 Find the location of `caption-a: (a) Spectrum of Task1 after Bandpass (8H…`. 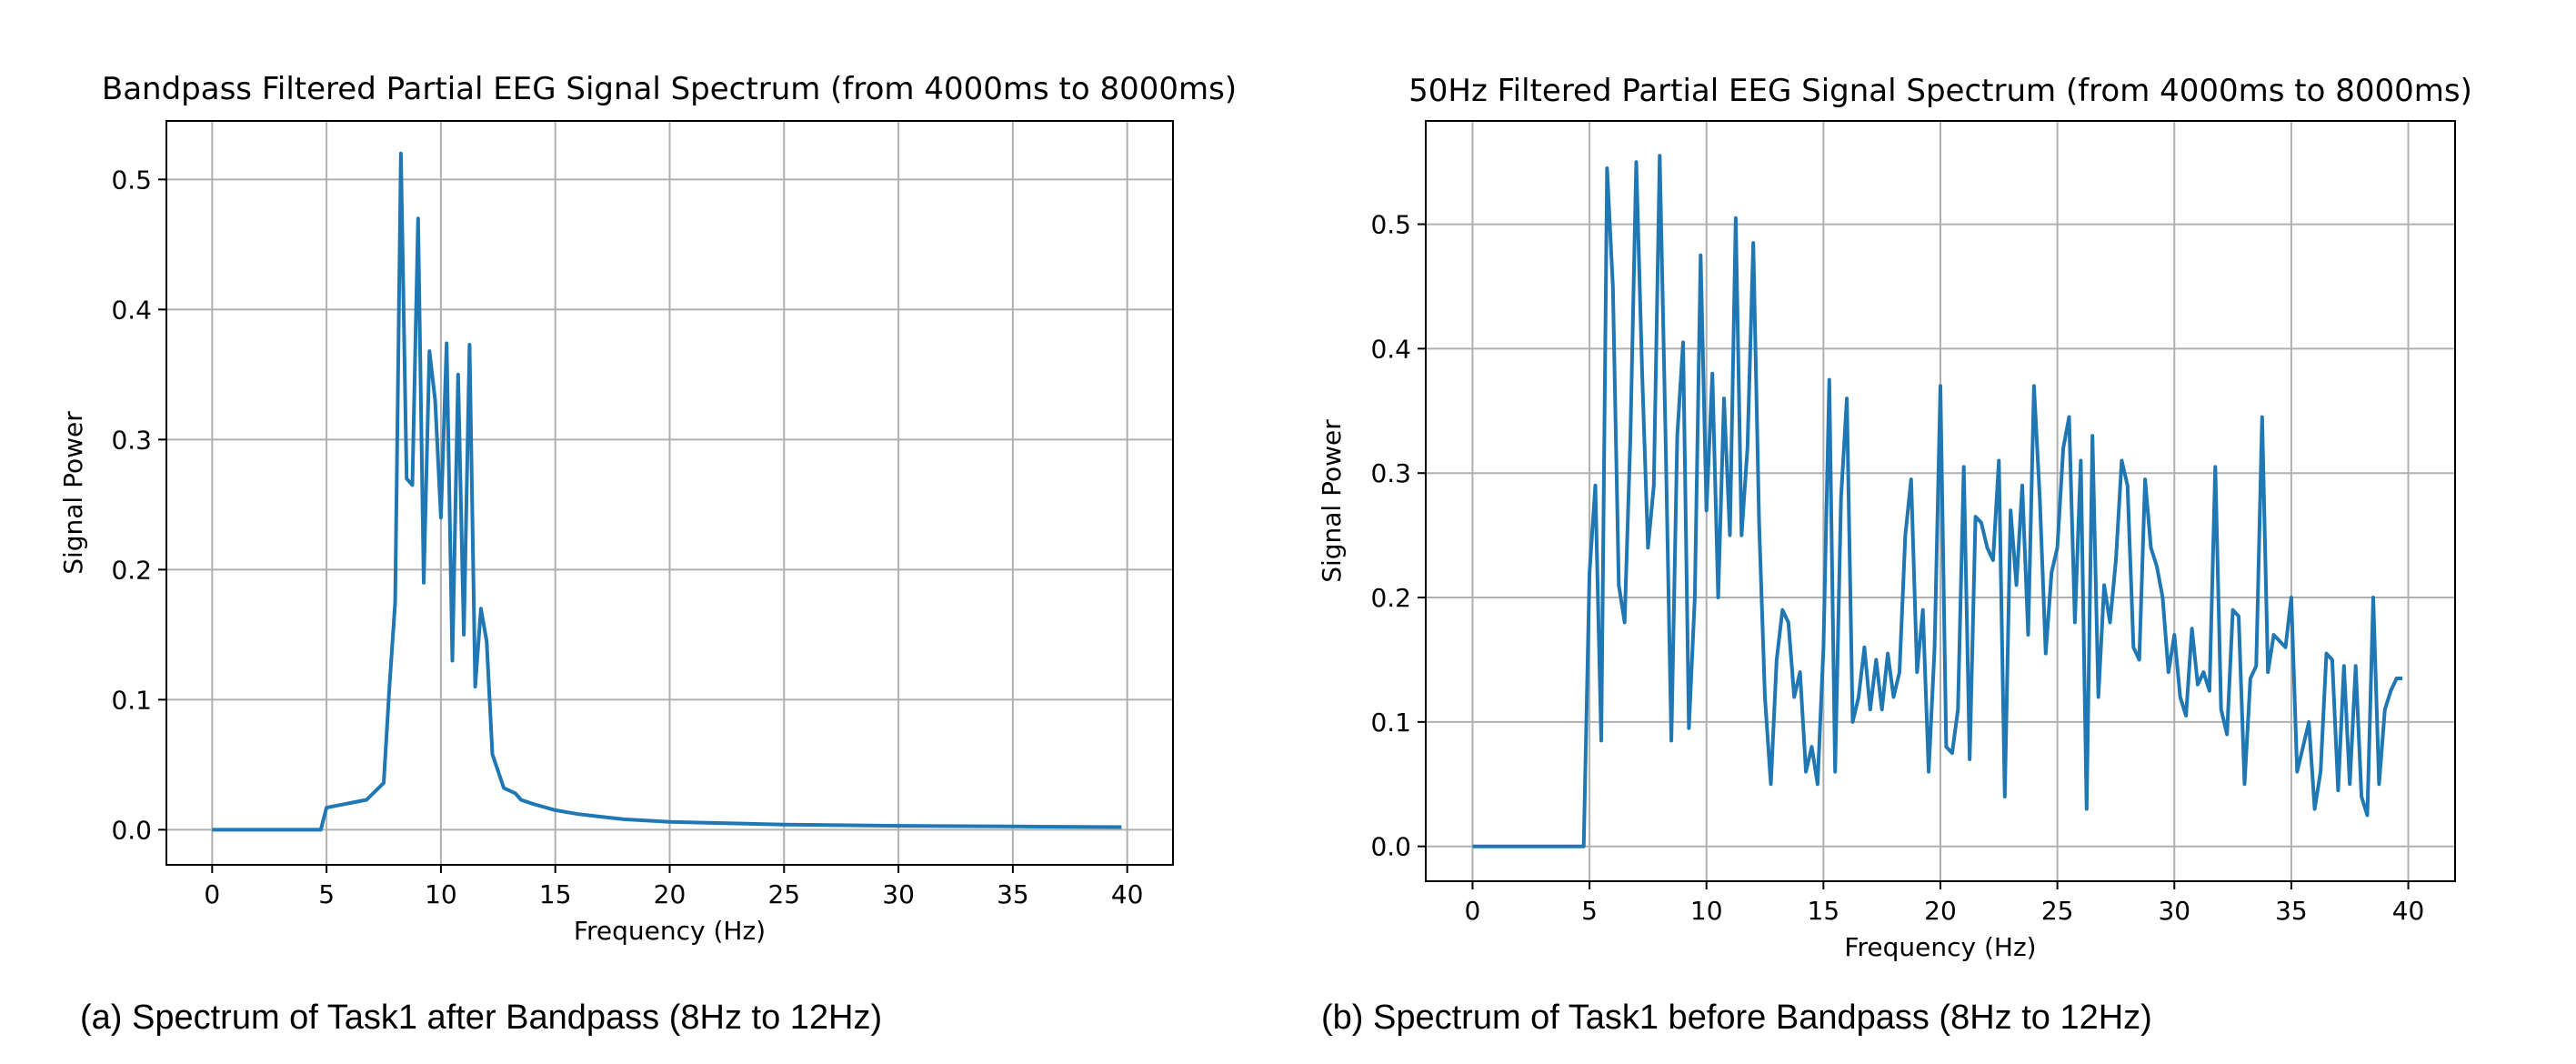

caption-a: (a) Spectrum of Task1 after Bandpass (8H… is located at coordinates (481, 1018).